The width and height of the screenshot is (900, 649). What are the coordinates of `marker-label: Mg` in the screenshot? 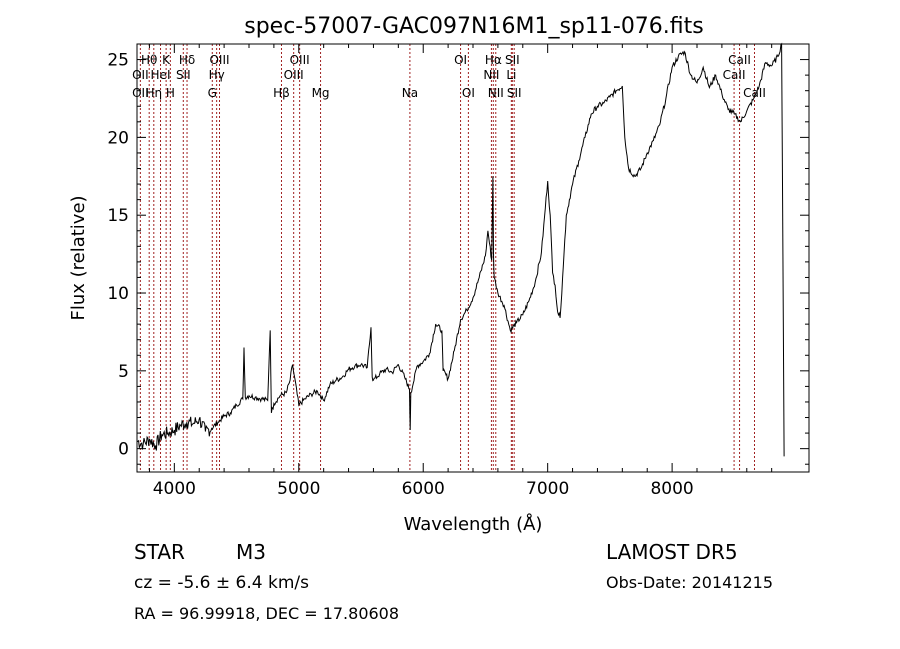 It's located at (321, 93).